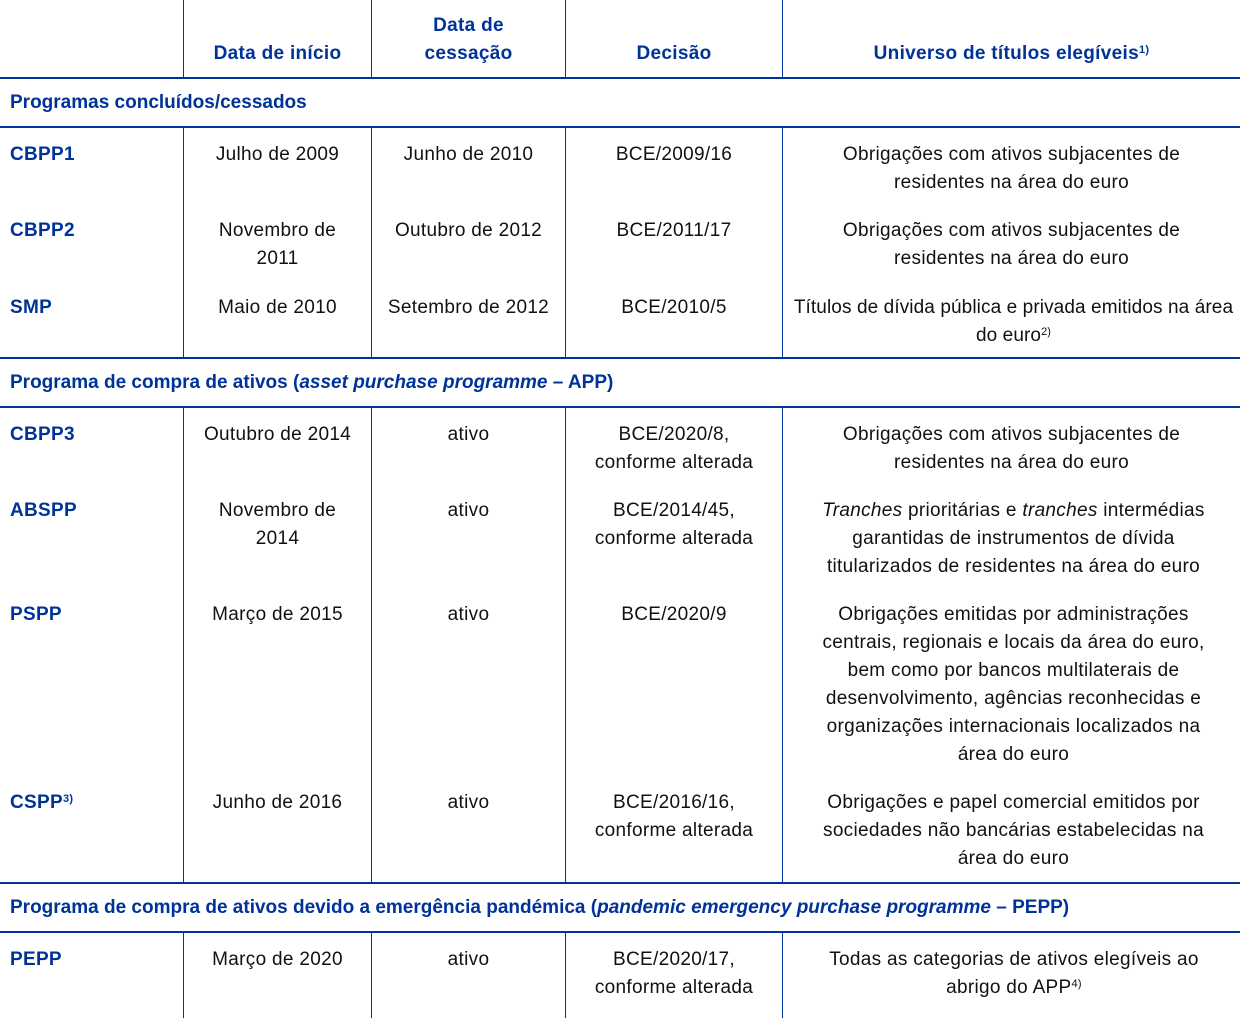 This screenshot has height=1018, width=1240. Describe the element at coordinates (42, 434) in the screenshot. I see `programme-name: CBPP3` at that location.